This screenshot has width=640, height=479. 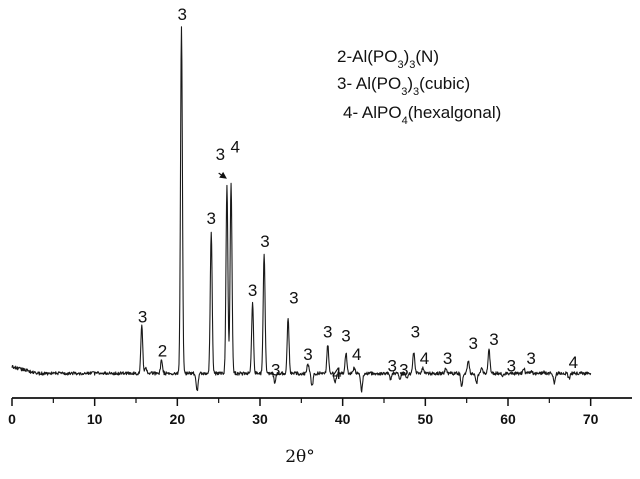 What do you see at coordinates (95, 419) in the screenshot?
I see `x-tick-label: 10` at bounding box center [95, 419].